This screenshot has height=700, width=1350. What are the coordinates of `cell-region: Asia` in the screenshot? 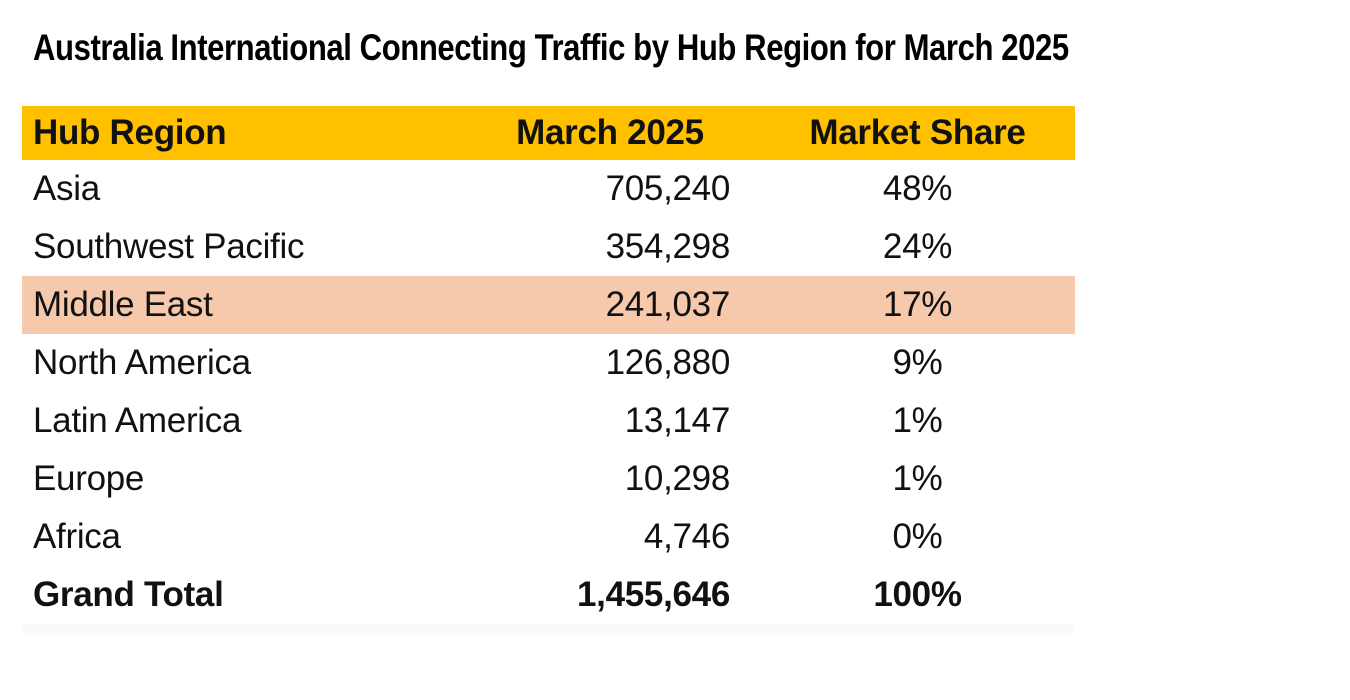 It's located at (66, 188).